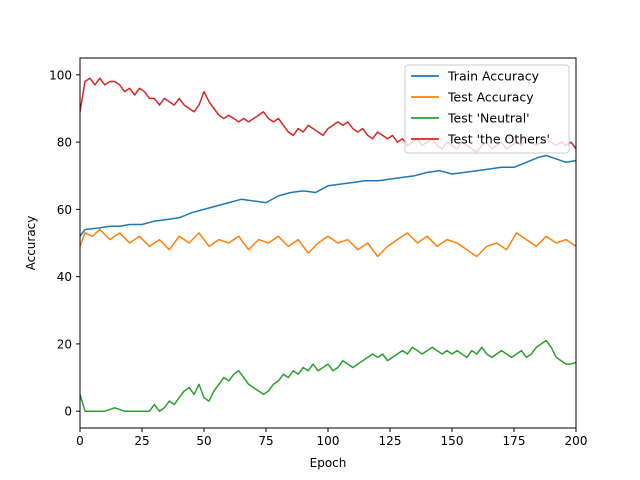  What do you see at coordinates (203, 441) in the screenshot?
I see `x-tick-label: 50` at bounding box center [203, 441].